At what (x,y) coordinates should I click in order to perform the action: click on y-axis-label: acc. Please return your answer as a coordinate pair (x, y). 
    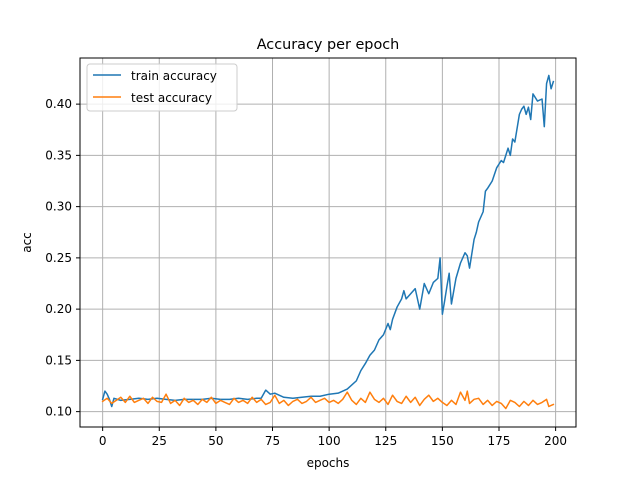
    Looking at the image, I should click on (27, 242).